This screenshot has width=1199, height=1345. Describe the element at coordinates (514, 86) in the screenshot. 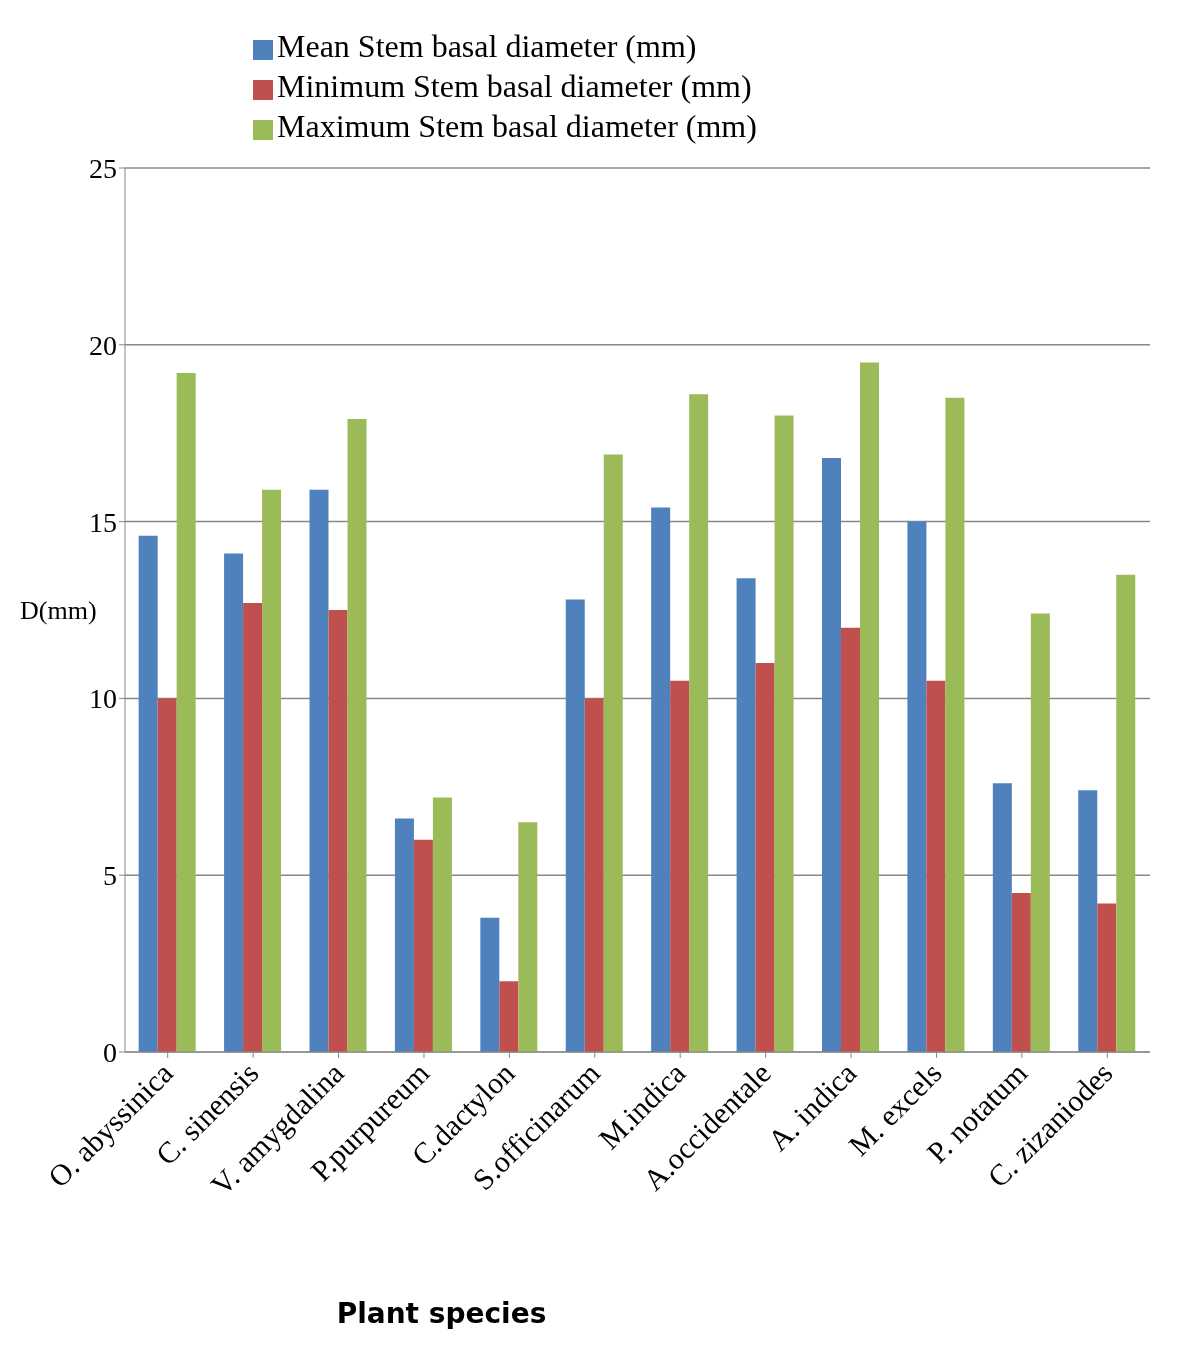

I see `legend-label: Minimum Stem basal diameter (mm)` at that location.